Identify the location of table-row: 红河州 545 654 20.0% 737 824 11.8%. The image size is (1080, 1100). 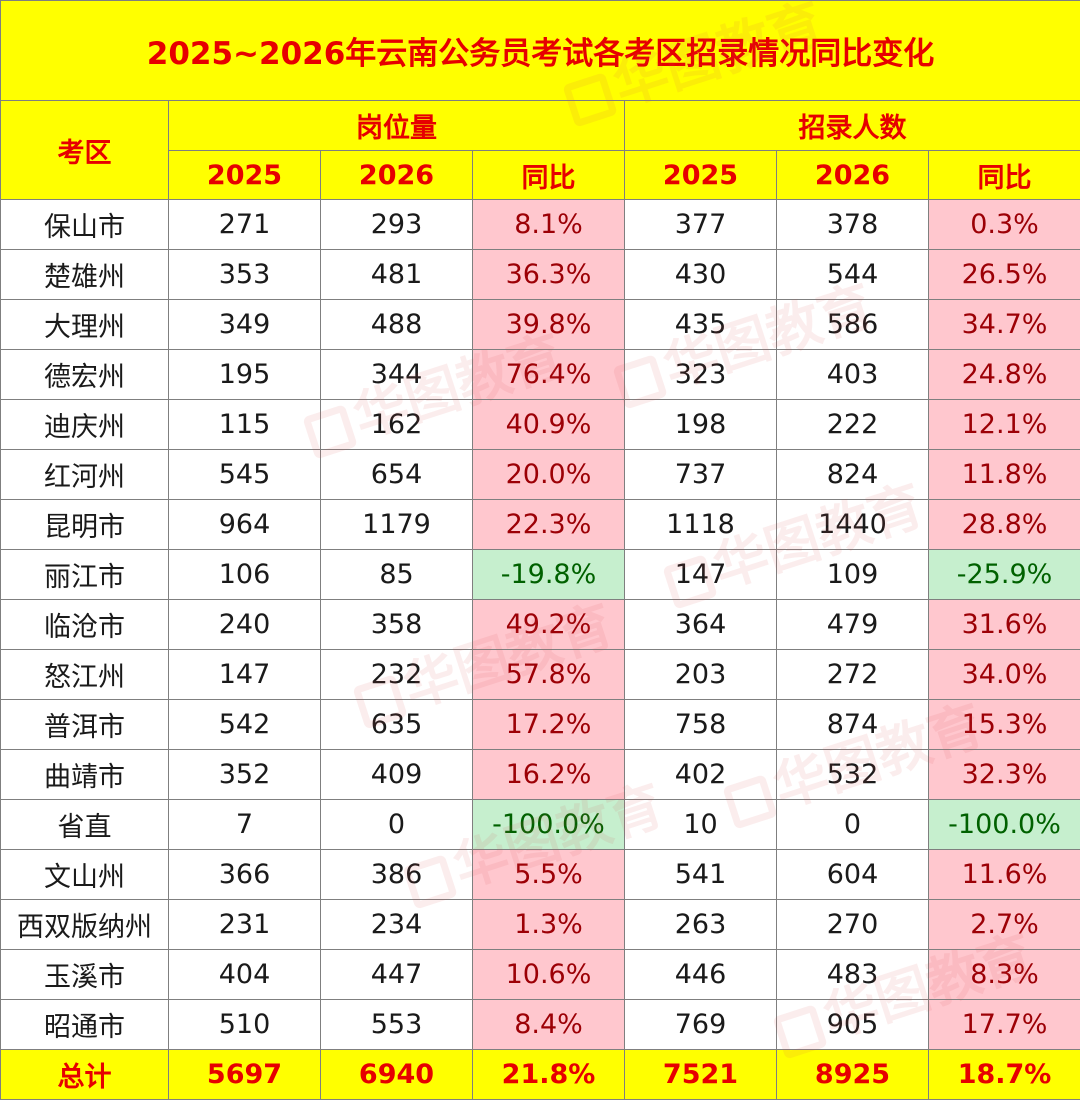
(540, 474).